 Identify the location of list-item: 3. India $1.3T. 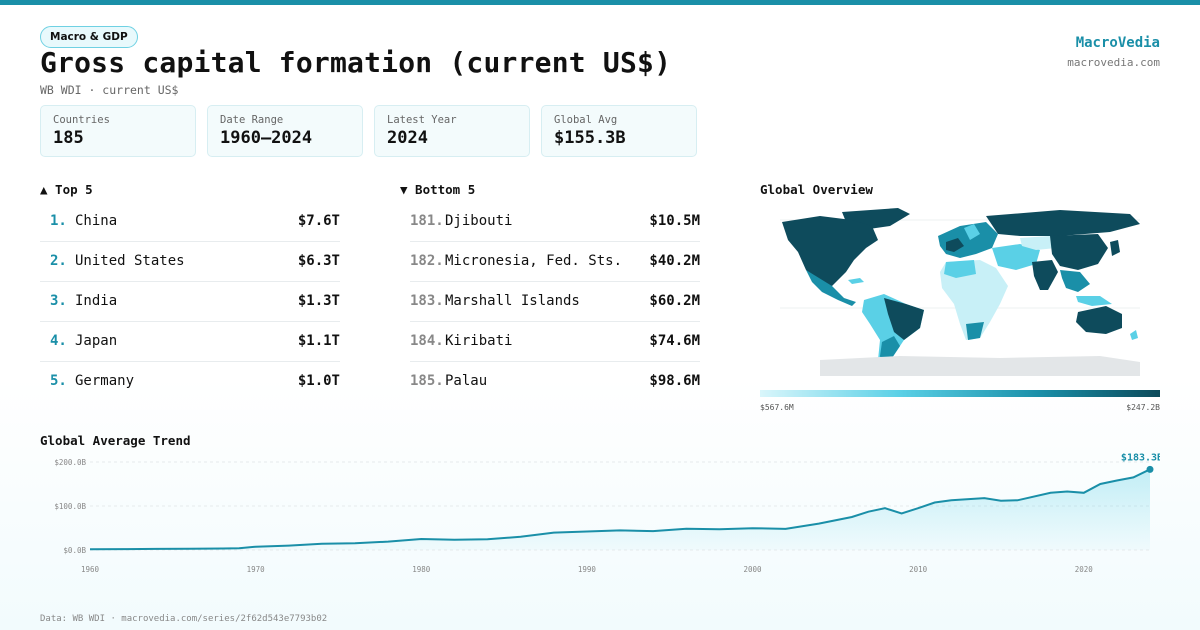
(190, 302).